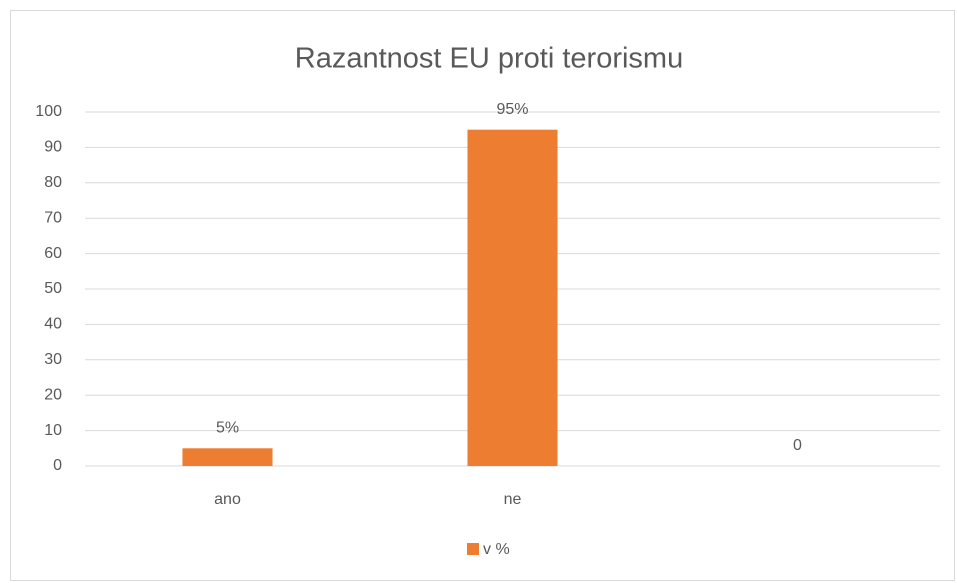  Describe the element at coordinates (512, 109) in the screenshot. I see `data-label: 95%` at that location.